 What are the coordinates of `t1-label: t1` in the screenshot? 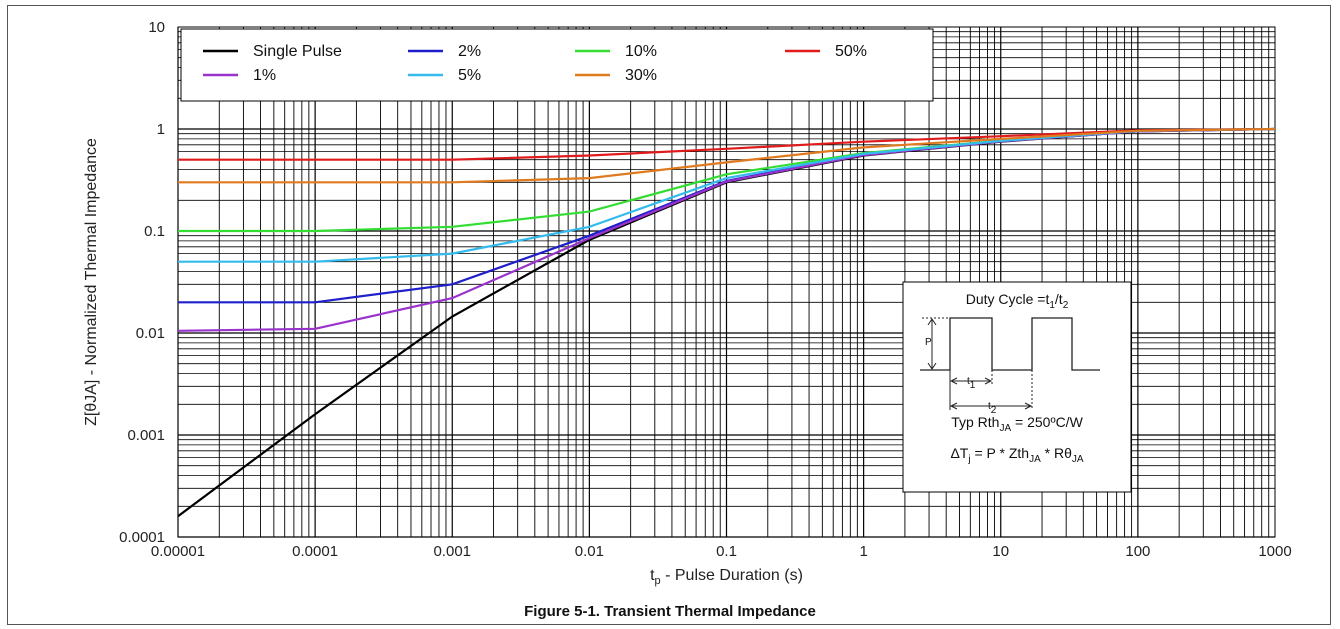 It's located at (971, 383).